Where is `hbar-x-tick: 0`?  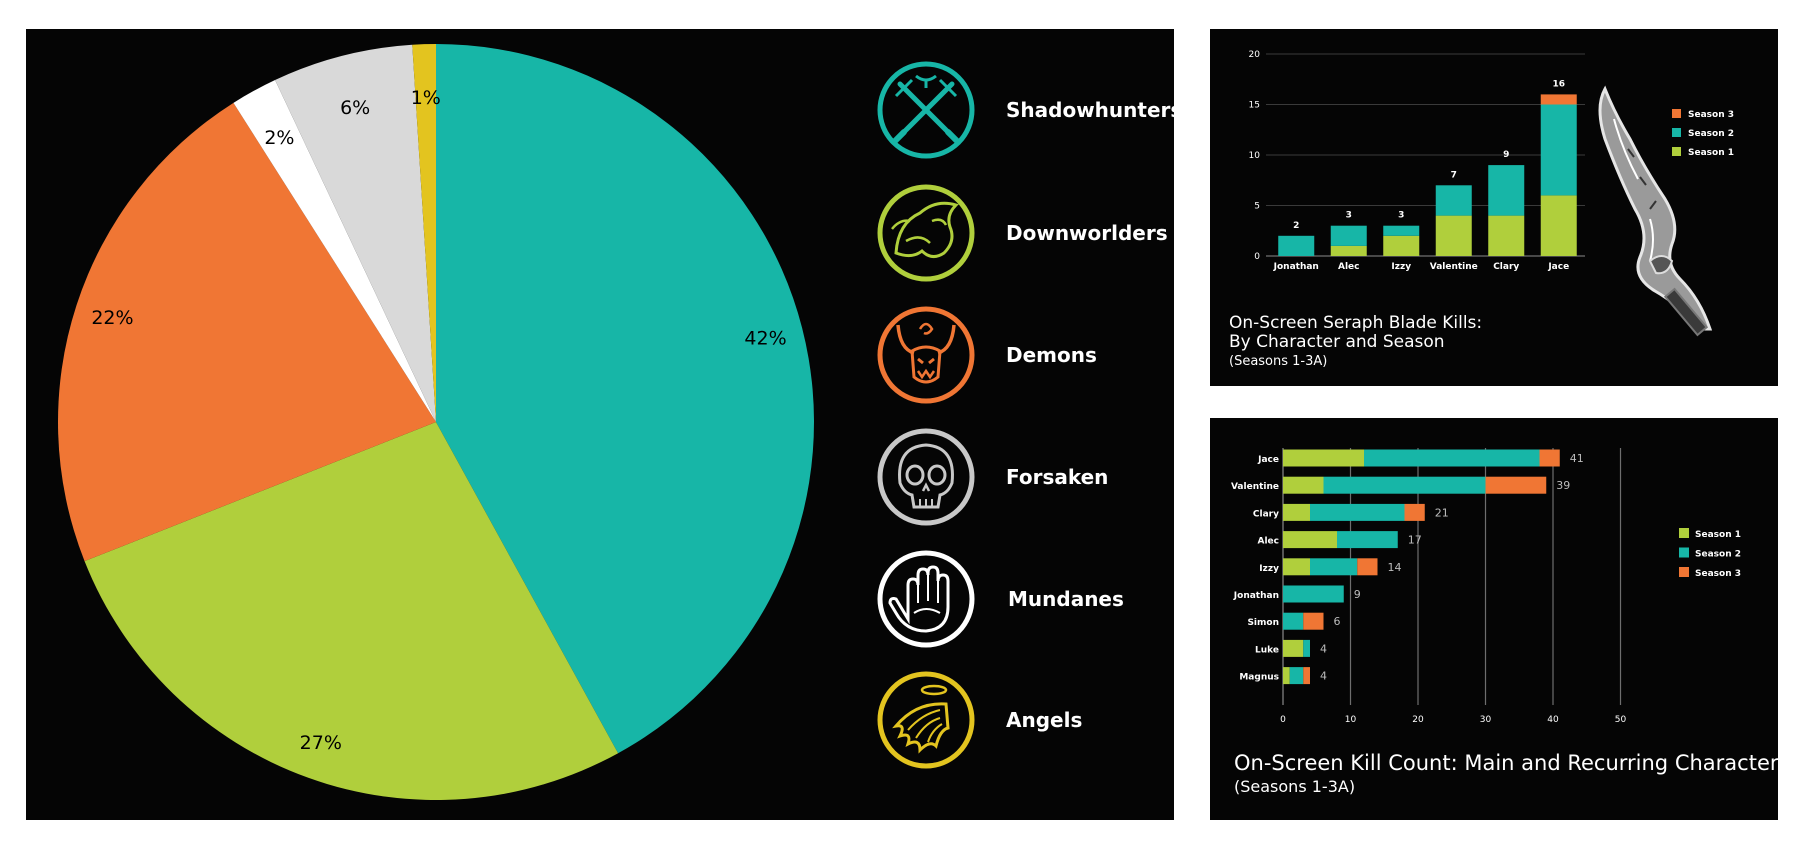
hbar-x-tick: 0 is located at coordinates (1283, 720).